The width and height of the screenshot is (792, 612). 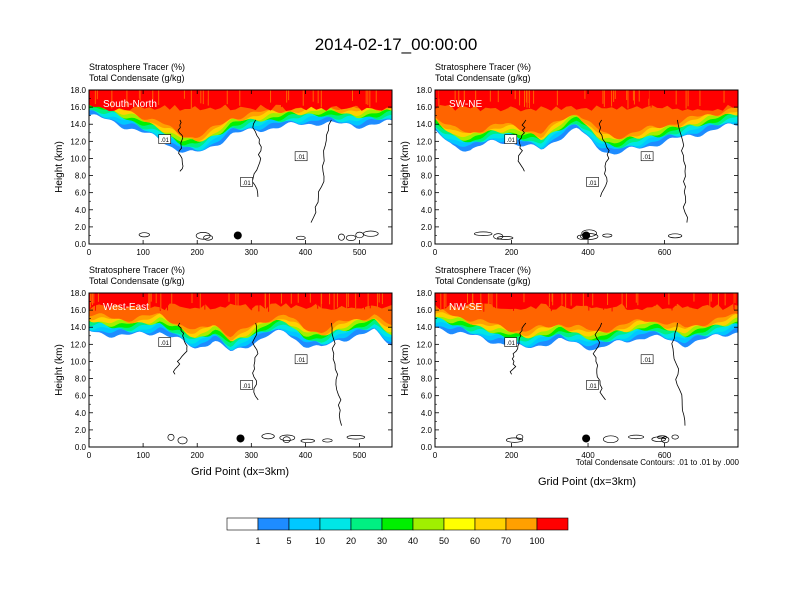 I want to click on x-tick-label: 100, so click(x=143, y=252).